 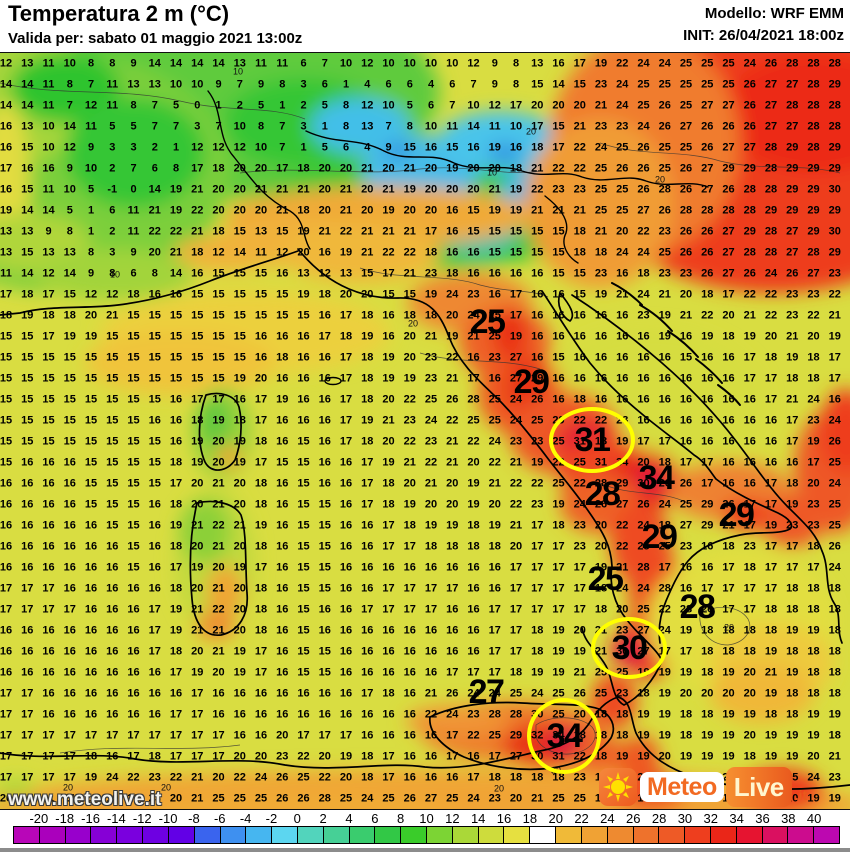 What do you see at coordinates (155, 106) in the screenshot?
I see `grid-temp-value: 7` at bounding box center [155, 106].